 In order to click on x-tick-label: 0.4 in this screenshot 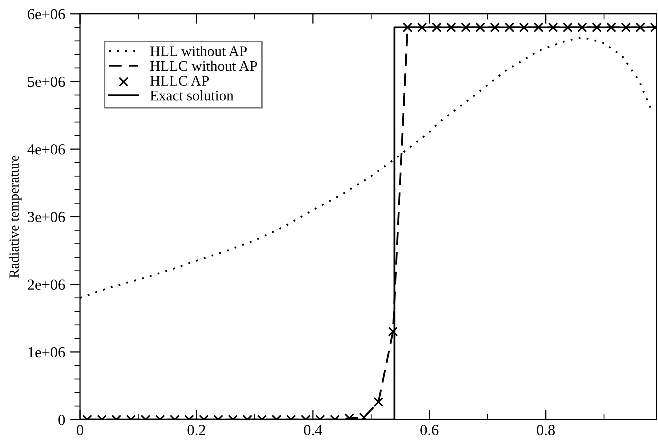, I will do `click(313, 430)`.